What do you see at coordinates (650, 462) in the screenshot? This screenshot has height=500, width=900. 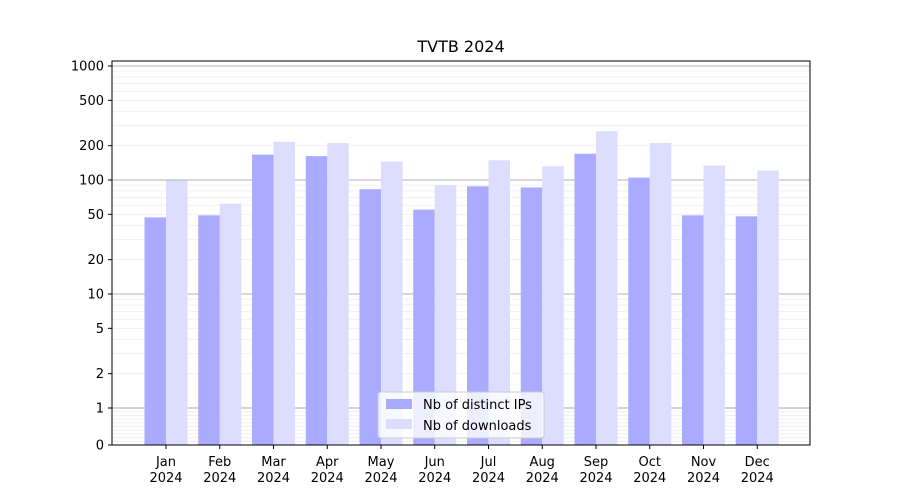 I see `x-tick-label-month: Oct` at bounding box center [650, 462].